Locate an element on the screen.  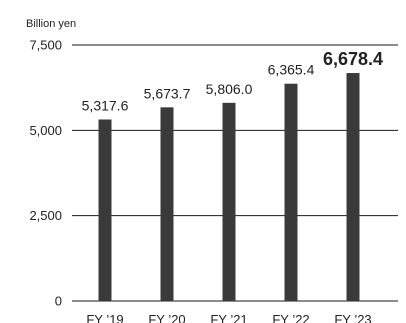
y-tick-label: 5,000 is located at coordinates (45, 130).